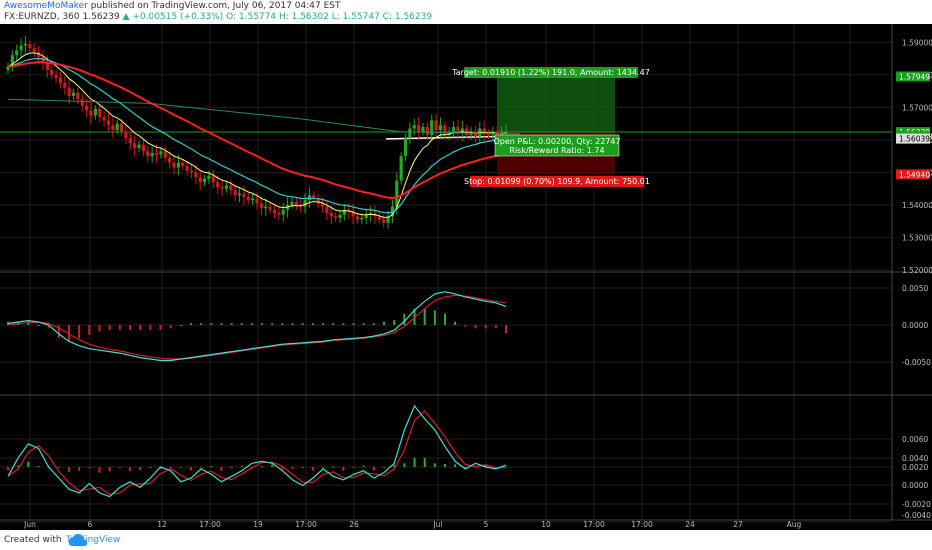  Describe the element at coordinates (690, 524) in the screenshot. I see `time-tick: 24` at that location.